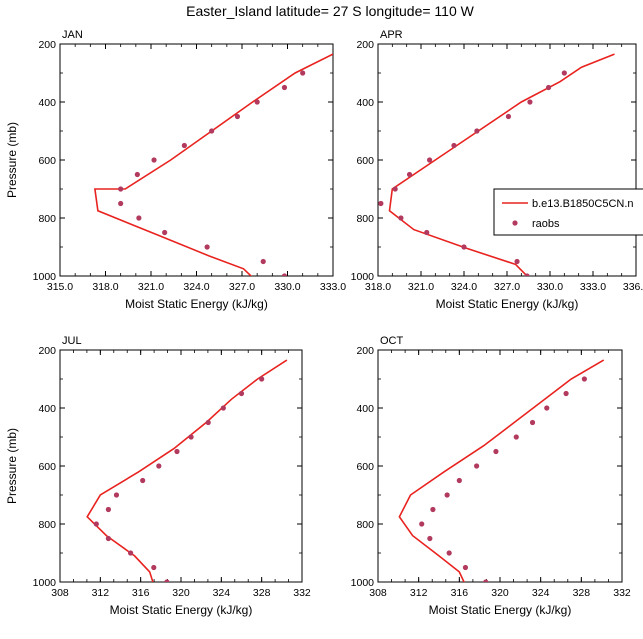 This screenshot has width=643, height=639. What do you see at coordinates (546, 224) in the screenshot?
I see `legend-obs-label: raobs` at bounding box center [546, 224].